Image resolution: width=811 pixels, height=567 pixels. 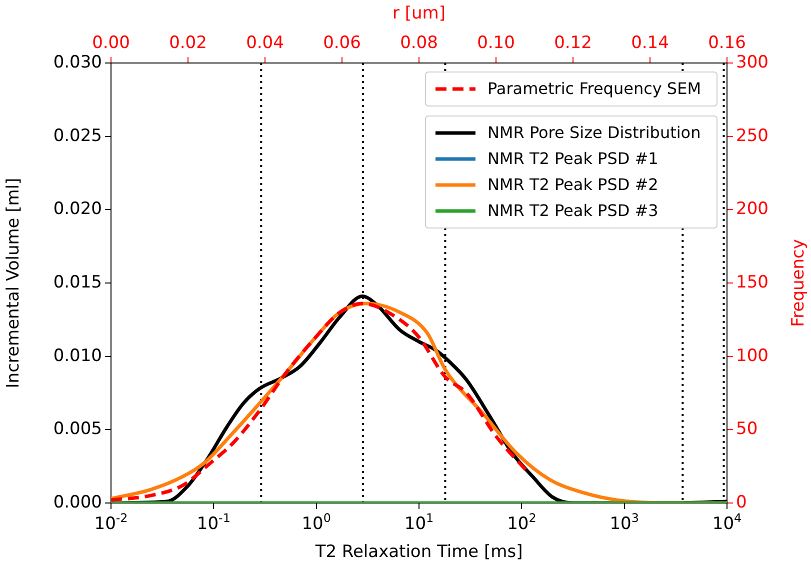 What do you see at coordinates (77, 209) in the screenshot?
I see `y-tick-label: 0.020` at bounding box center [77, 209].